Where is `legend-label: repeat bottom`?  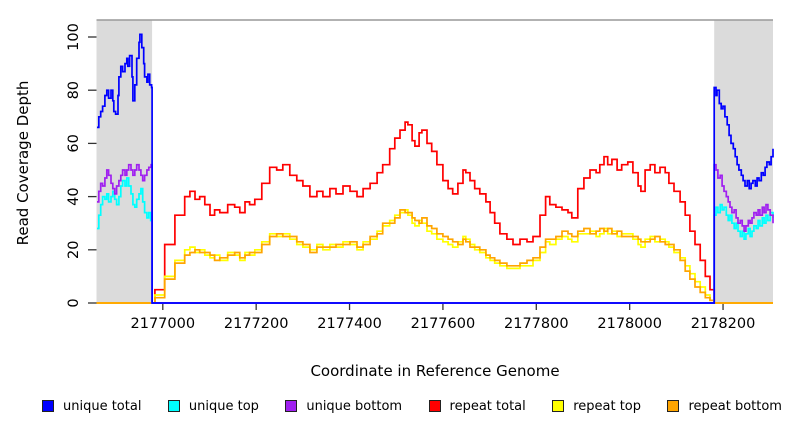 legend-label: repeat bottom is located at coordinates (735, 406).